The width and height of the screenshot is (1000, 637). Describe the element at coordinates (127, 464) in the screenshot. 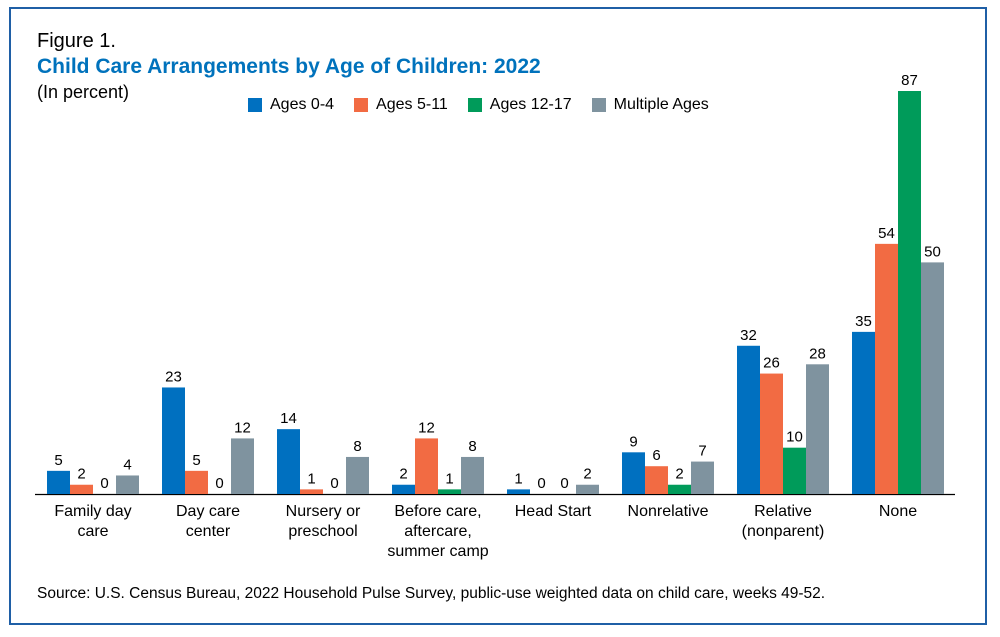

I see `bar-value-label: 4` at that location.